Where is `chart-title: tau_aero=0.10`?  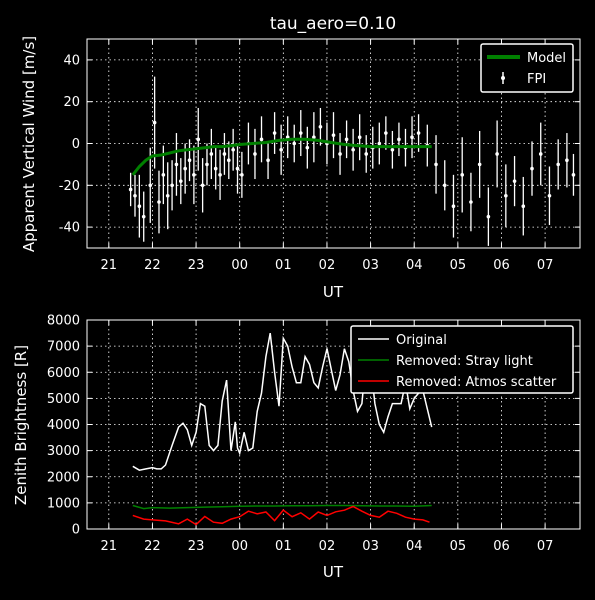 chart-title: tau_aero=0.10 is located at coordinates (333, 24).